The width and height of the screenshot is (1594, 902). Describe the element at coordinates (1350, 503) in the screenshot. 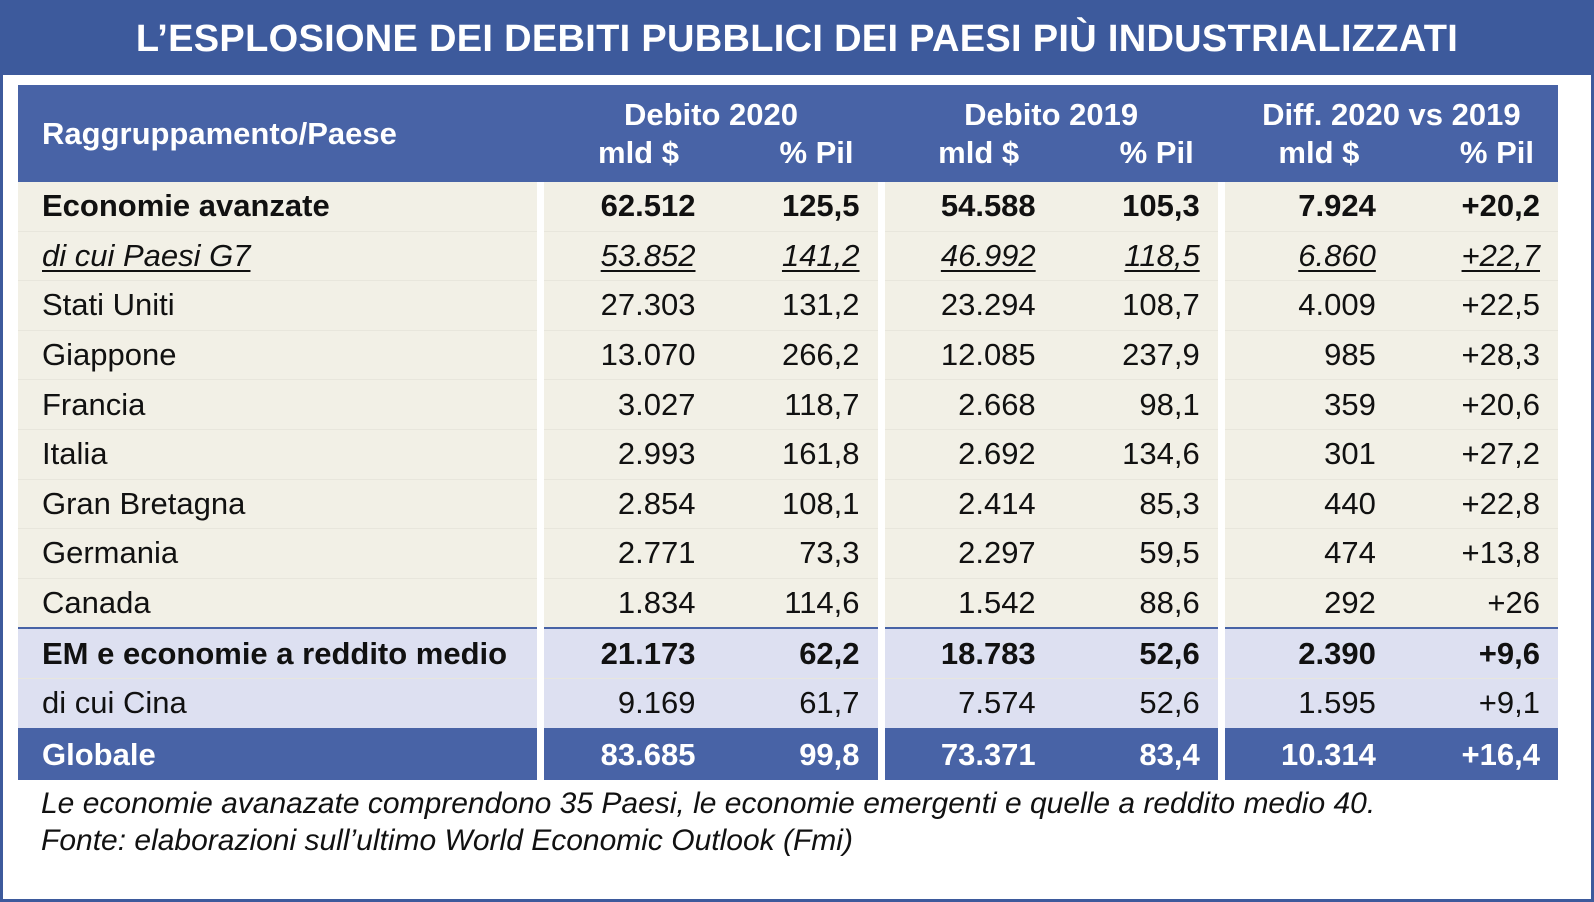

I see `value-mld-text: 440` at that location.